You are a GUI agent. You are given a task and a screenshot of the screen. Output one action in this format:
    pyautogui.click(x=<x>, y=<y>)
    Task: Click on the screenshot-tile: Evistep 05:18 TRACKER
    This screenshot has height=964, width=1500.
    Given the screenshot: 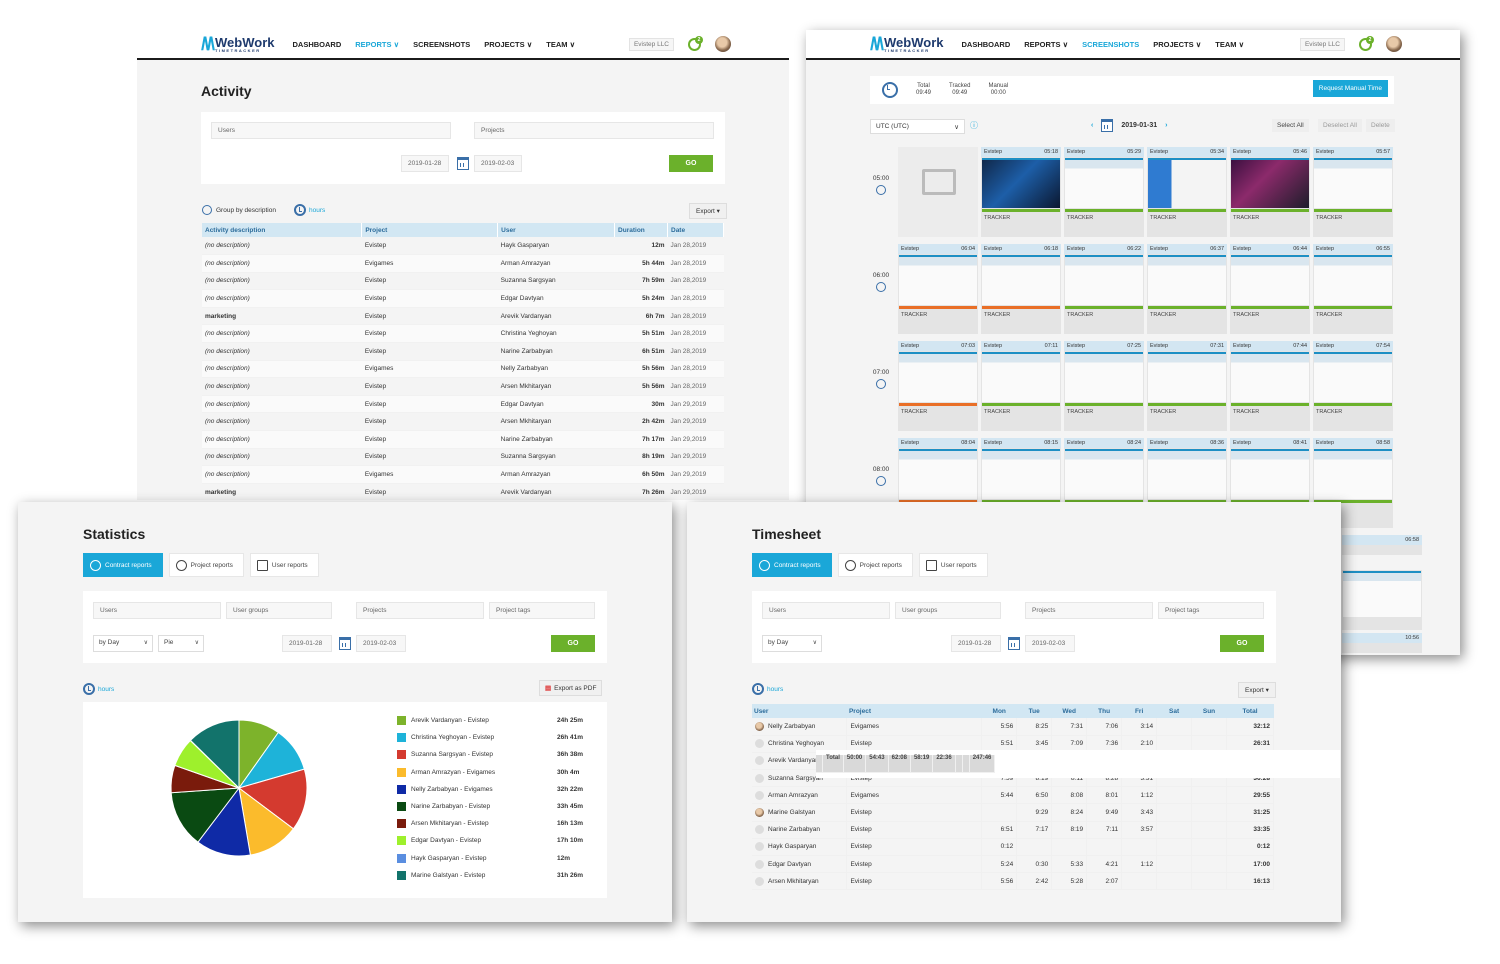 What is the action you would take?
    pyautogui.click(x=1021, y=192)
    